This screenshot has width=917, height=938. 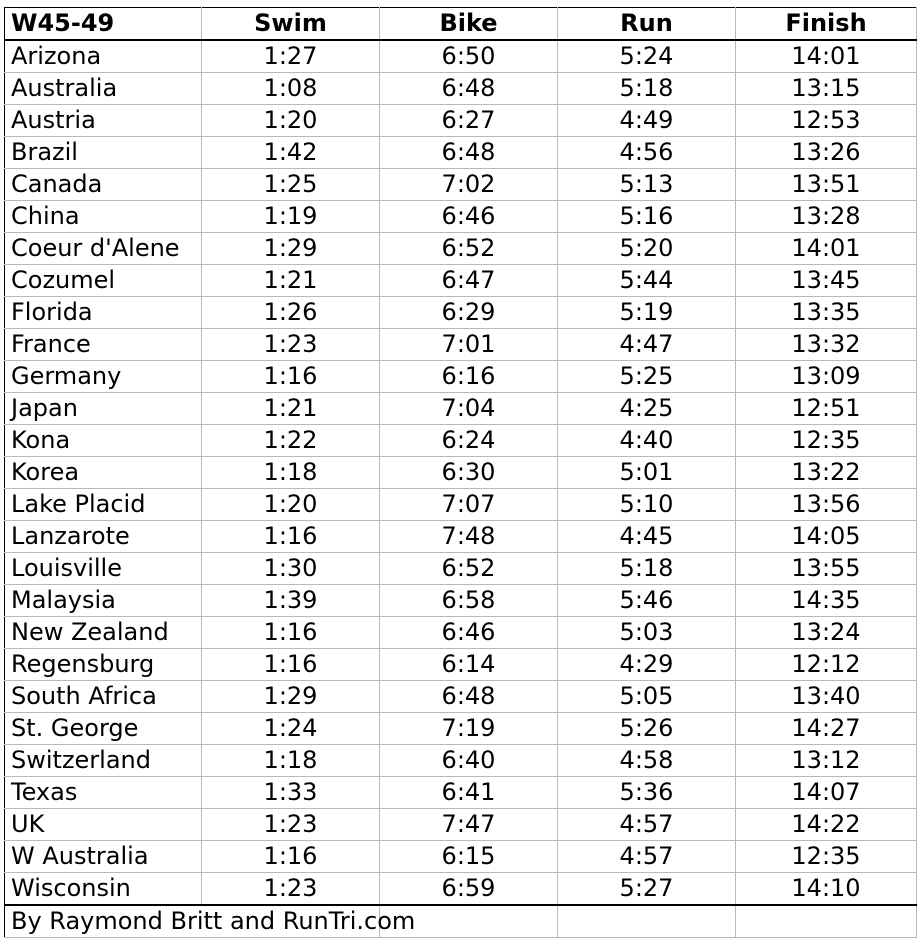 What do you see at coordinates (103, 56) in the screenshot?
I see `race-name-cell: Arizona` at bounding box center [103, 56].